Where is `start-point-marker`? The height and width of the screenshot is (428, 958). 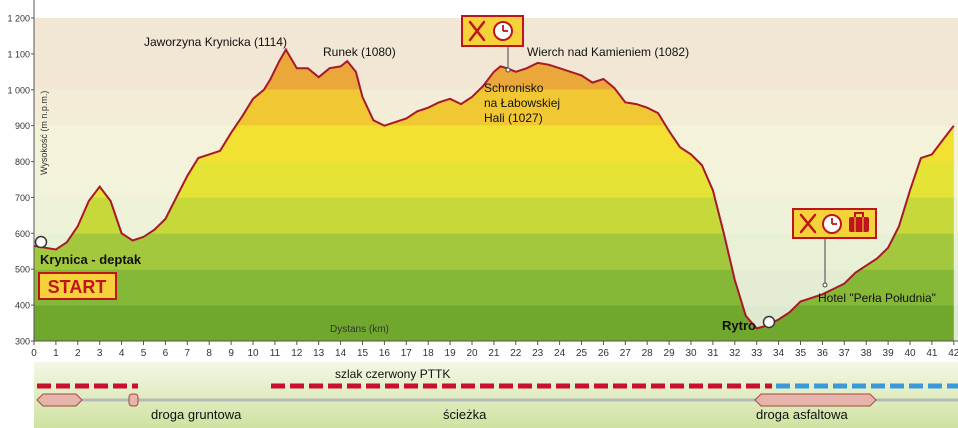
start-point-marker is located at coordinates (41, 242).